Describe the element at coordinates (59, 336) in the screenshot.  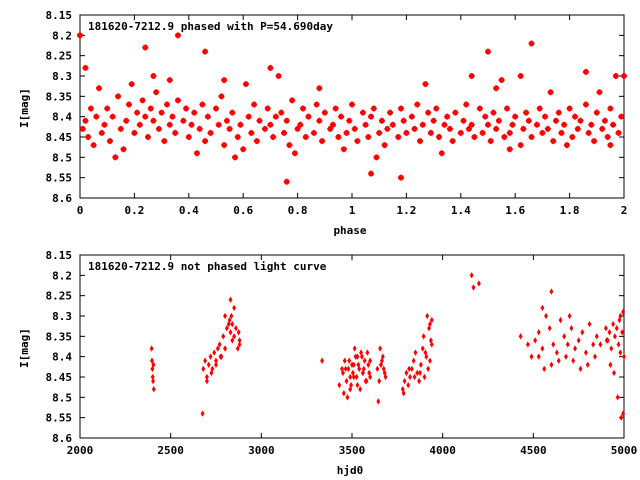
I see `y-tick-label: 8.35` at that location.